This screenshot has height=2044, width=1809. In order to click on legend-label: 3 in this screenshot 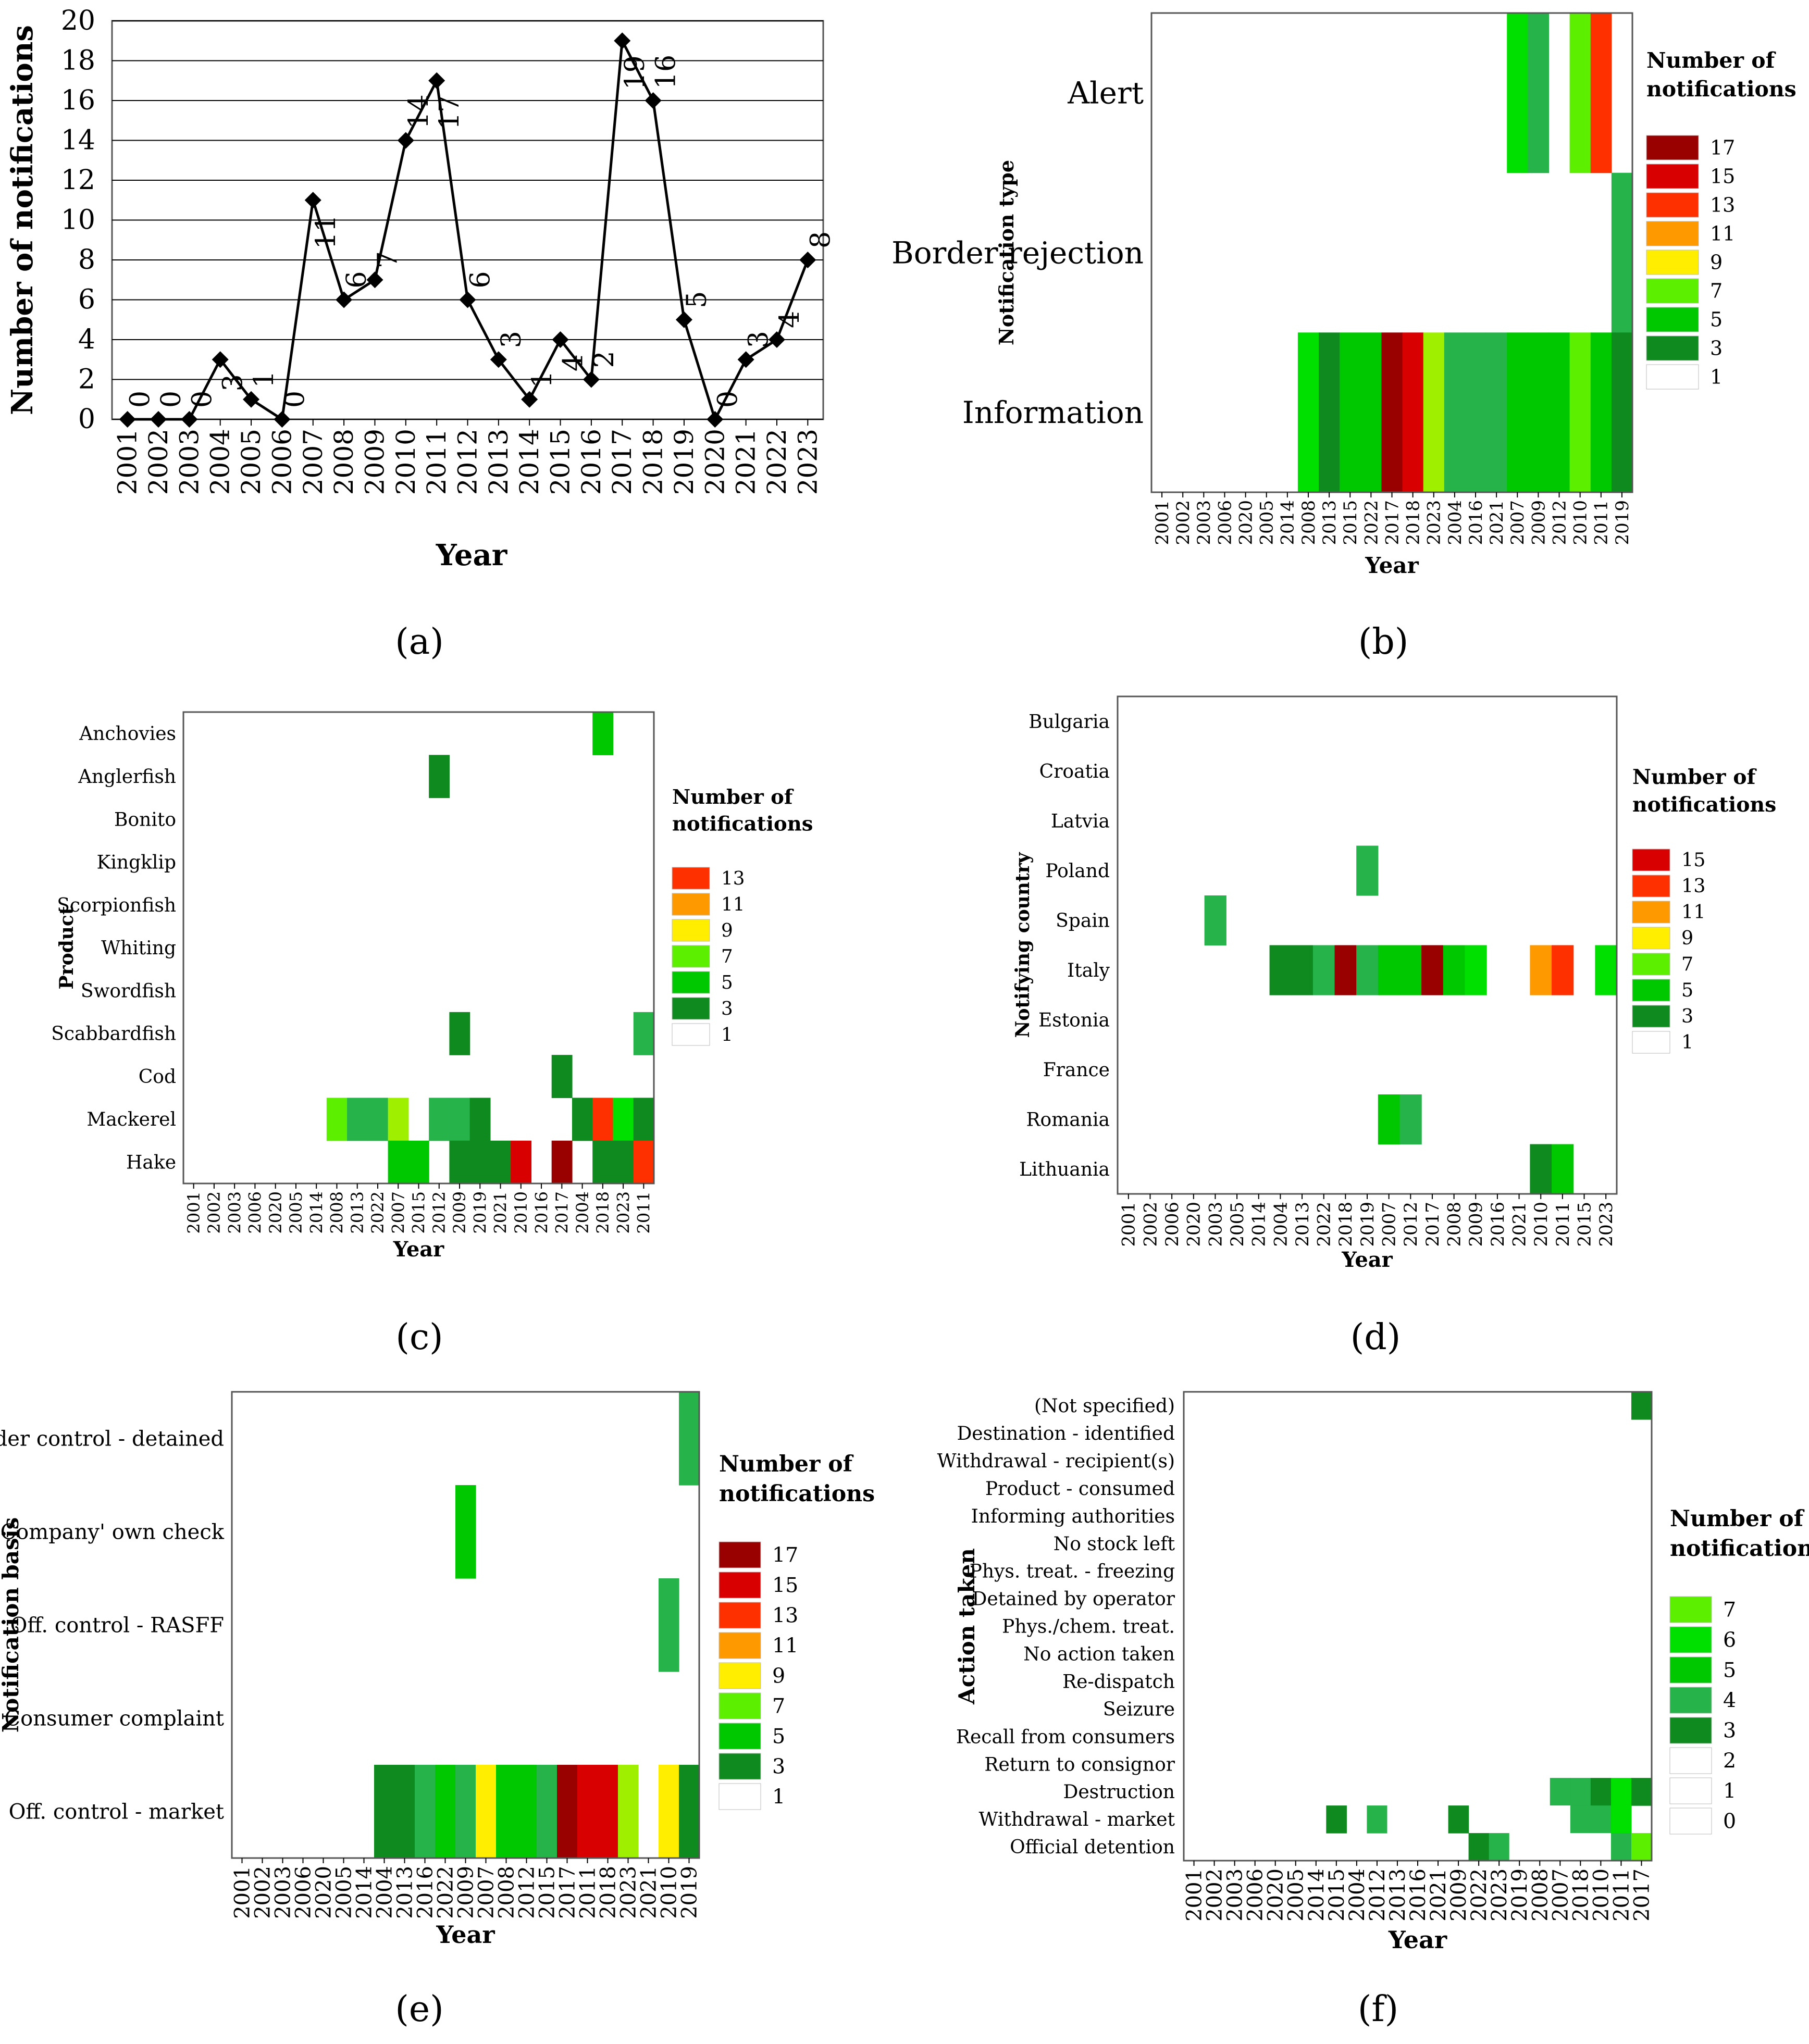, I will do `click(1716, 347)`.